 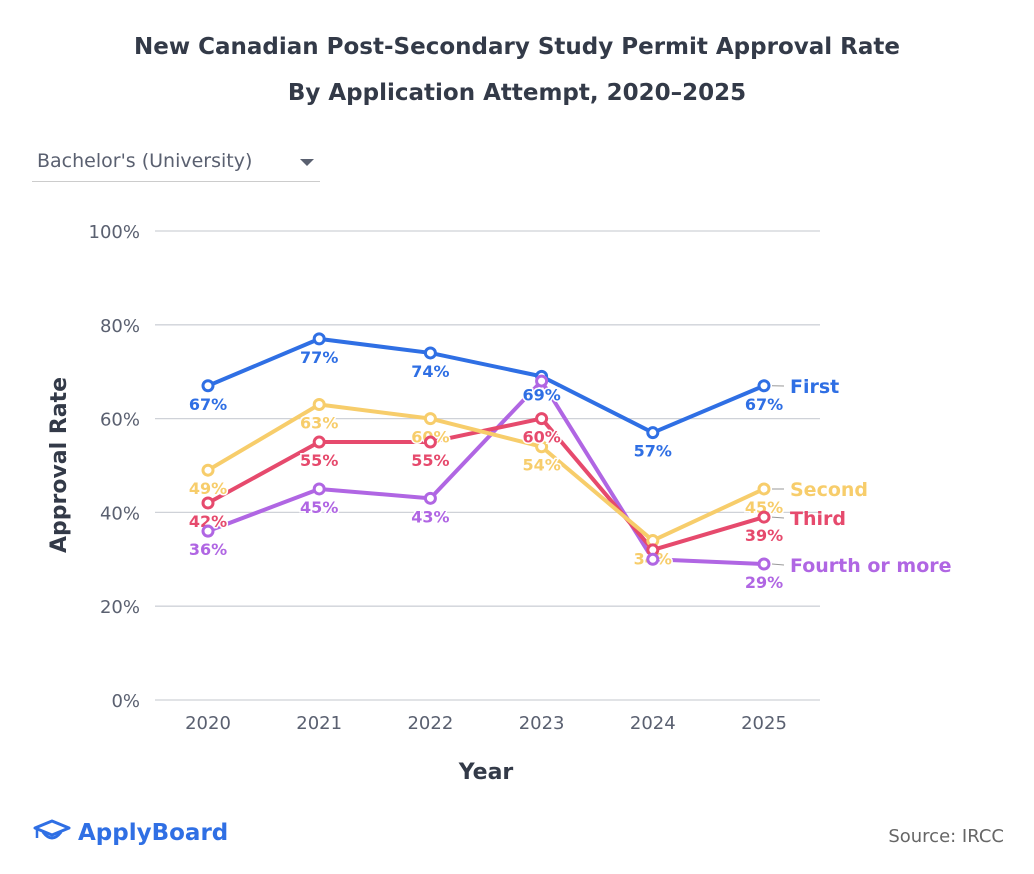 What do you see at coordinates (430, 723) in the screenshot?
I see `x-tick-label: 2022` at bounding box center [430, 723].